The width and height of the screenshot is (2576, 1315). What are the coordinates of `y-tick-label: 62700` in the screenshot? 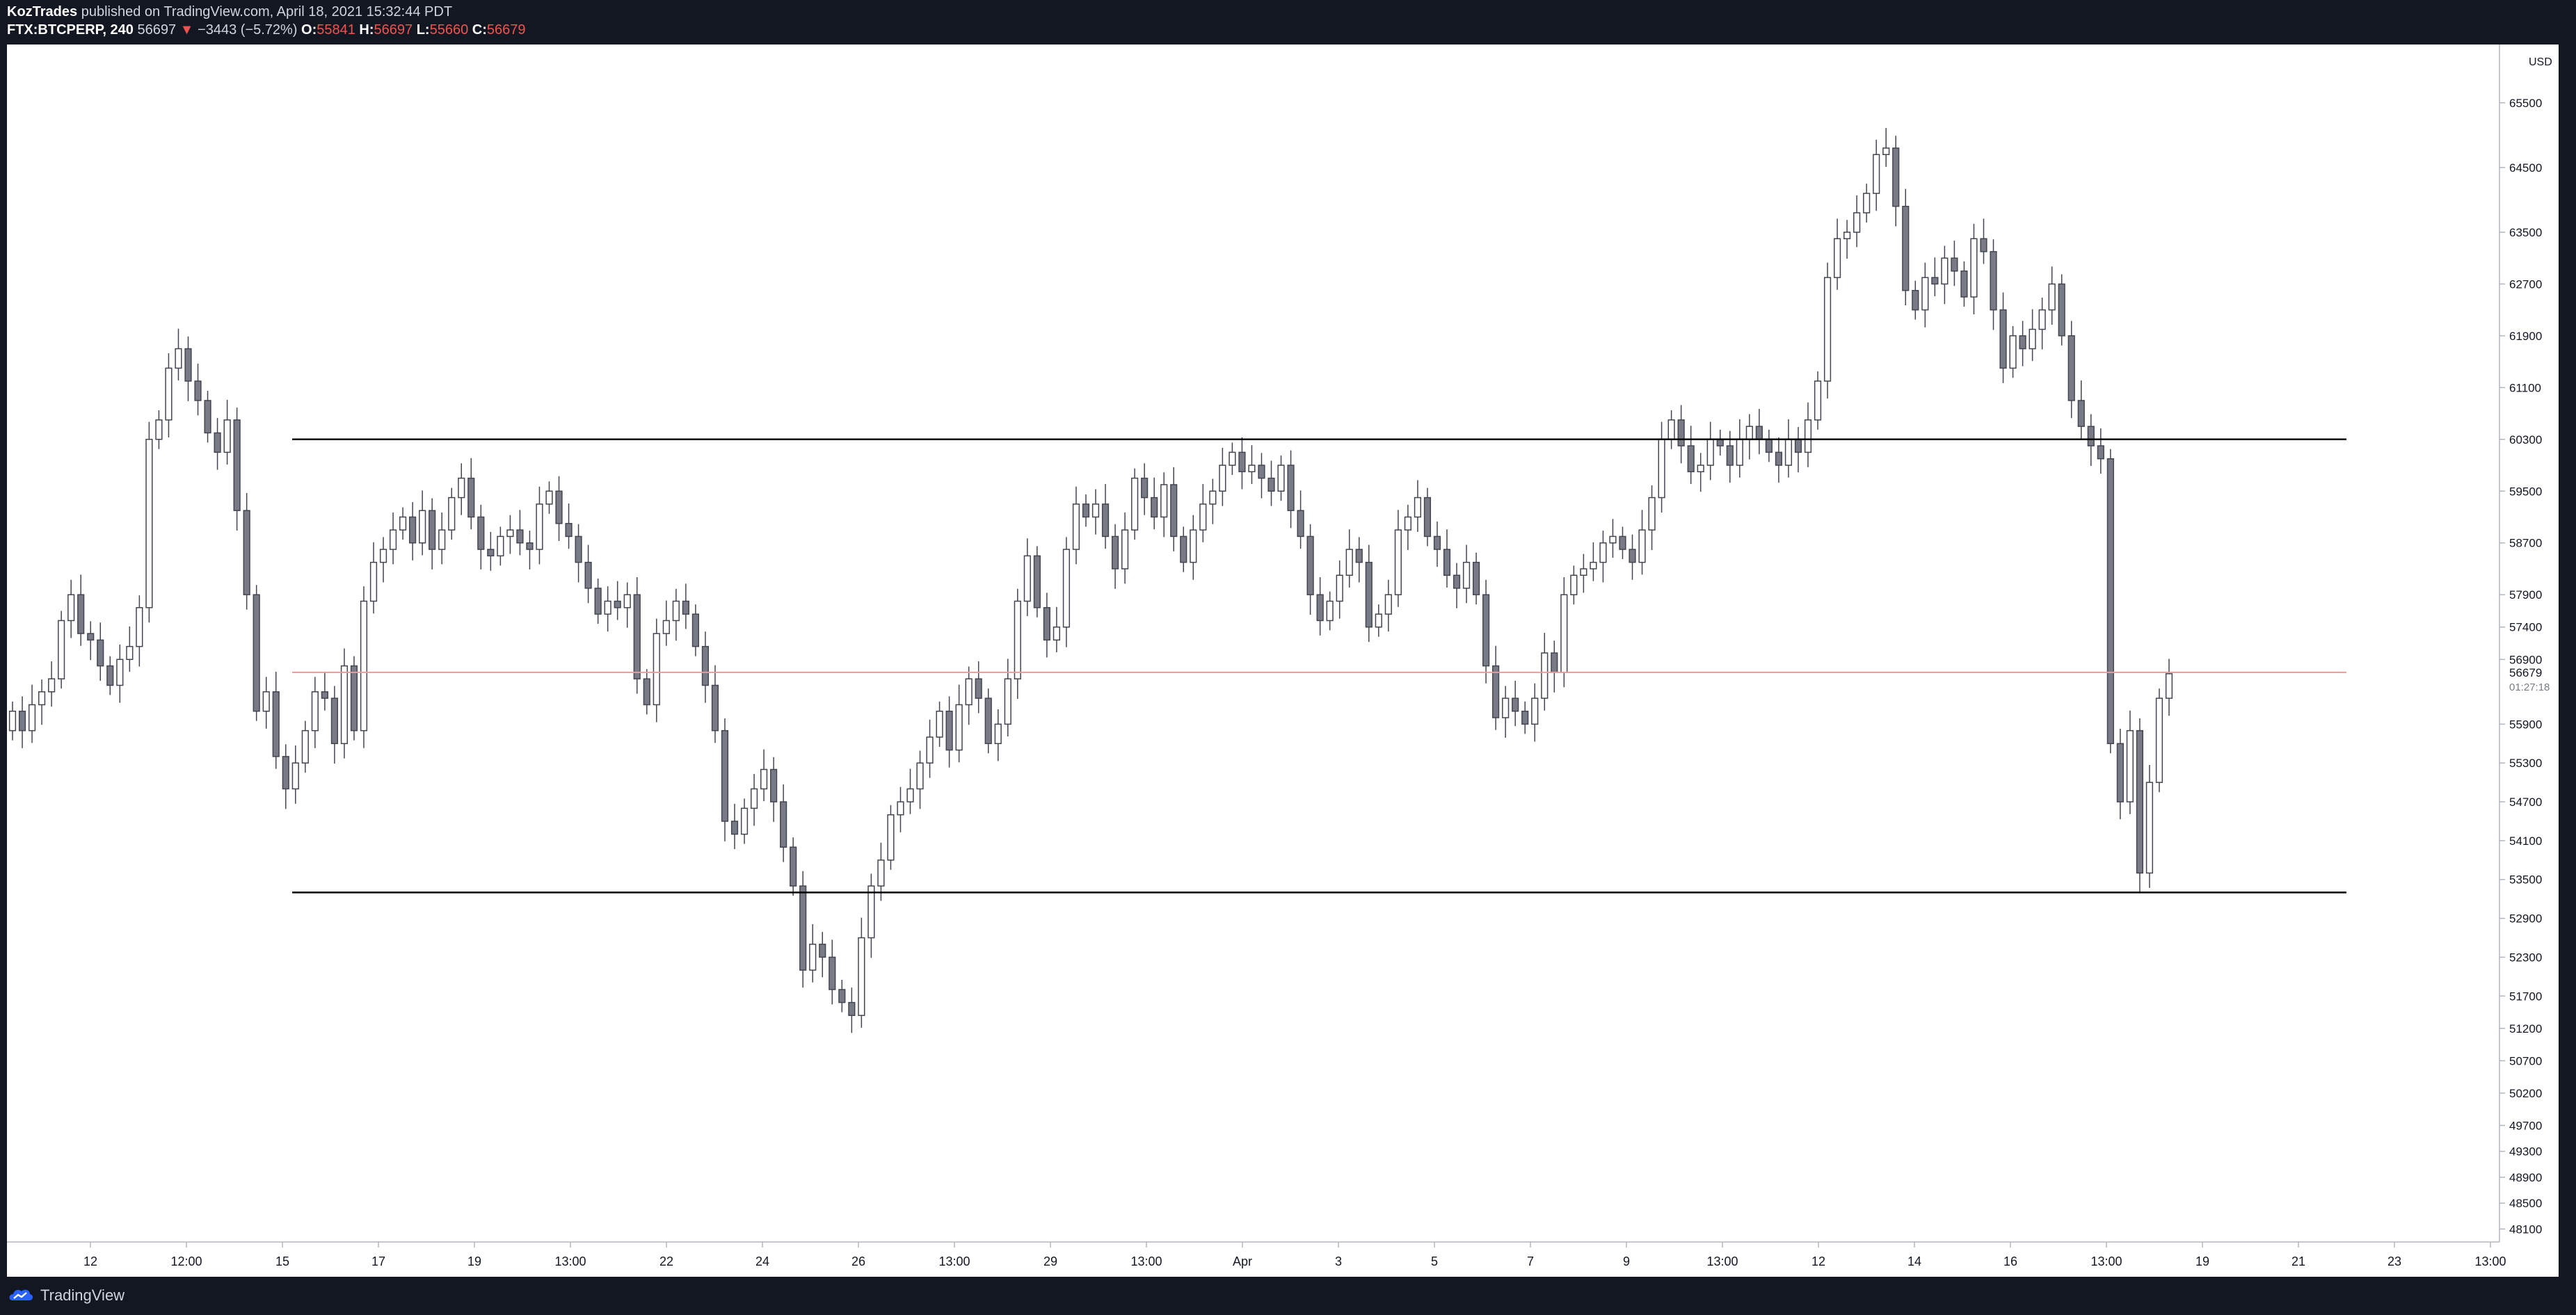 It's located at (2525, 284).